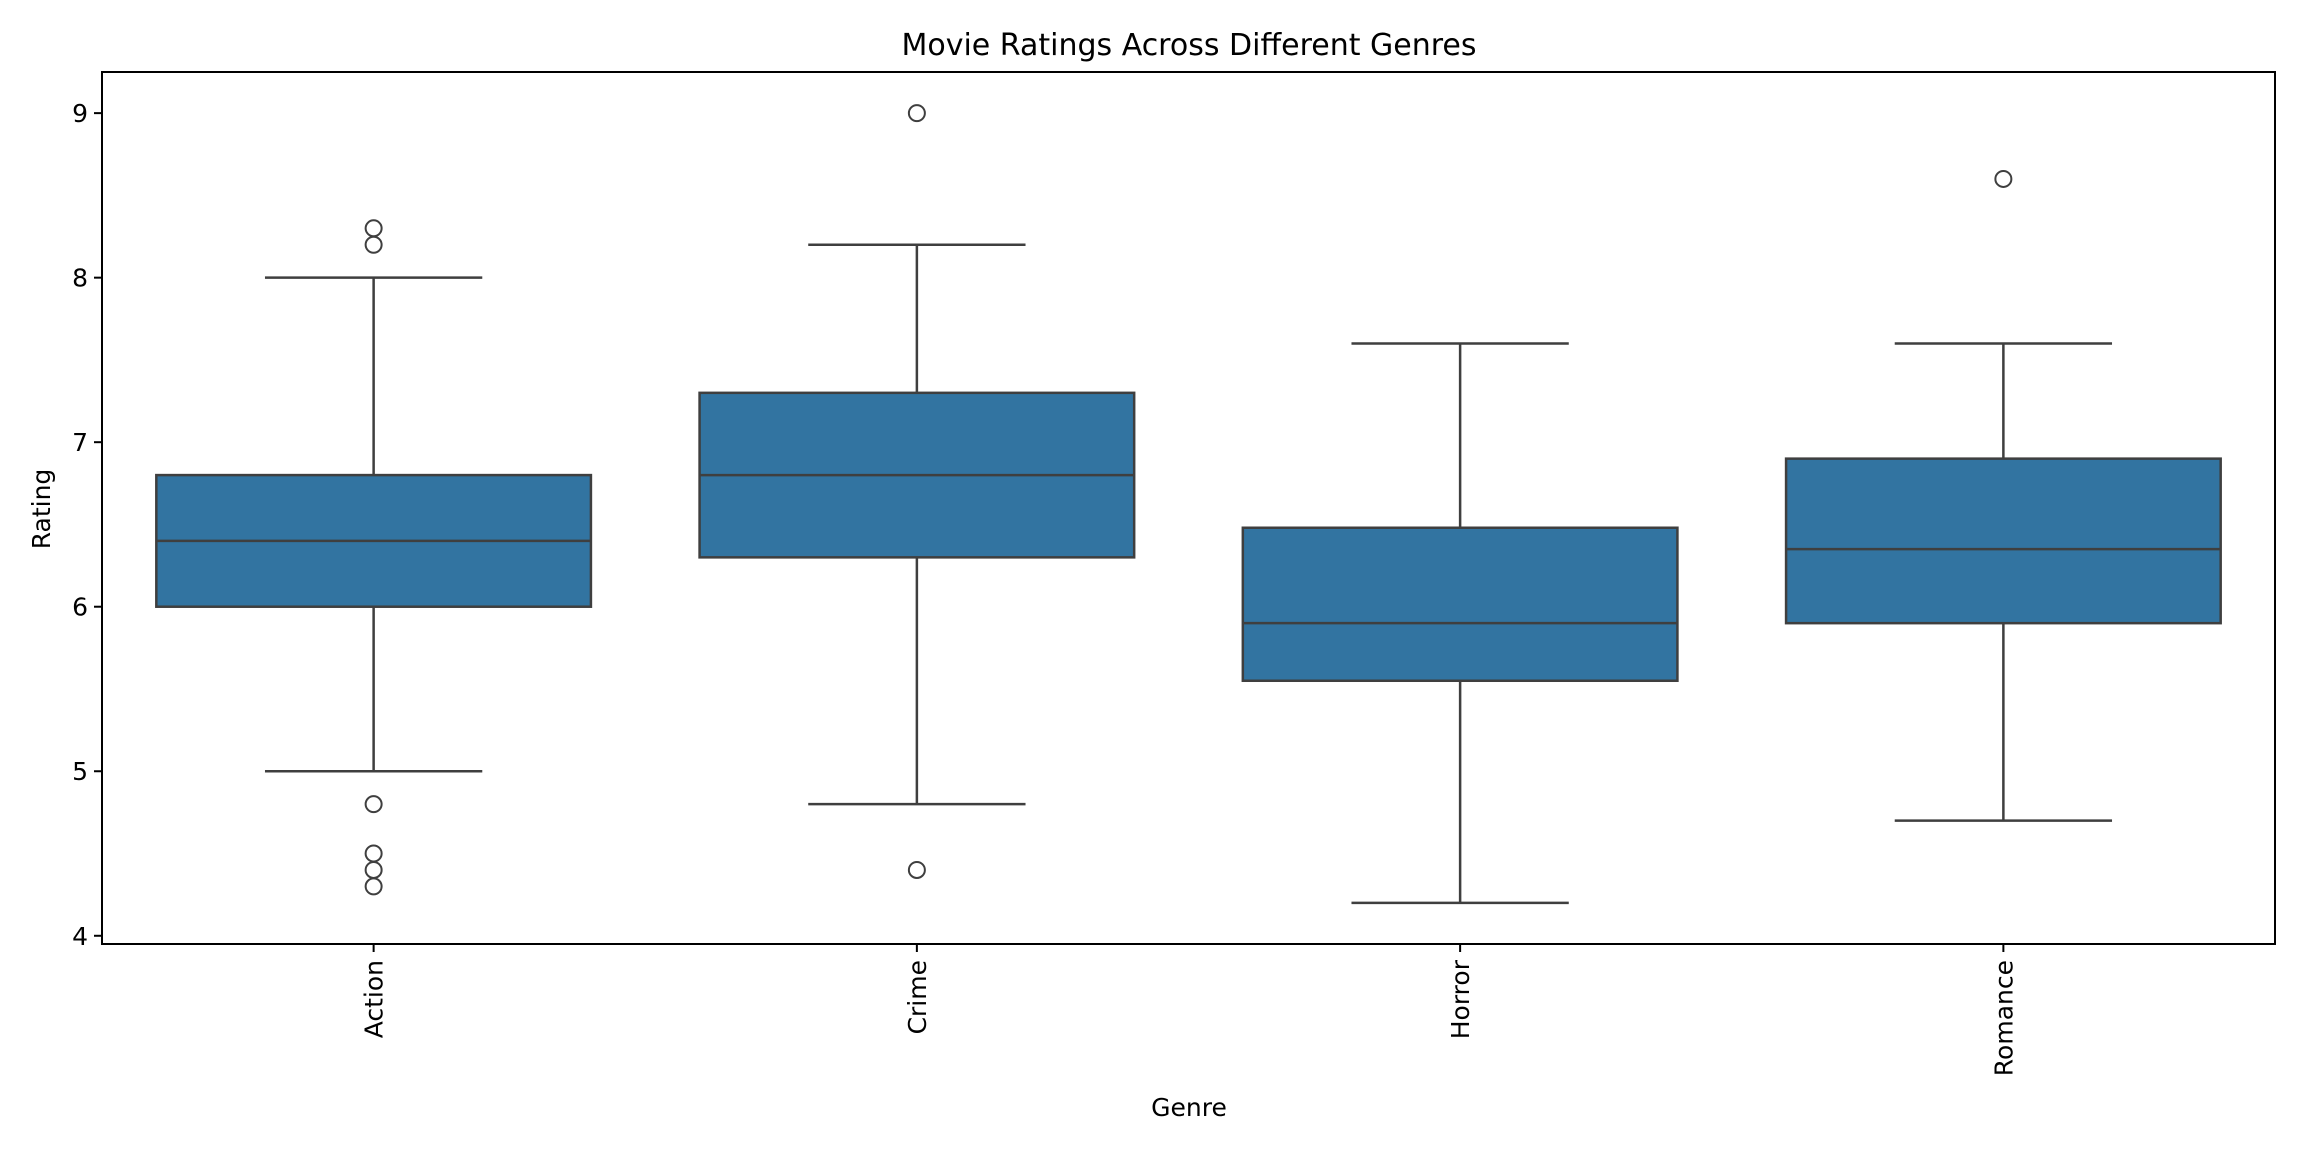 The height and width of the screenshot is (1152, 2304). I want to click on box-group-action, so click(374, 557).